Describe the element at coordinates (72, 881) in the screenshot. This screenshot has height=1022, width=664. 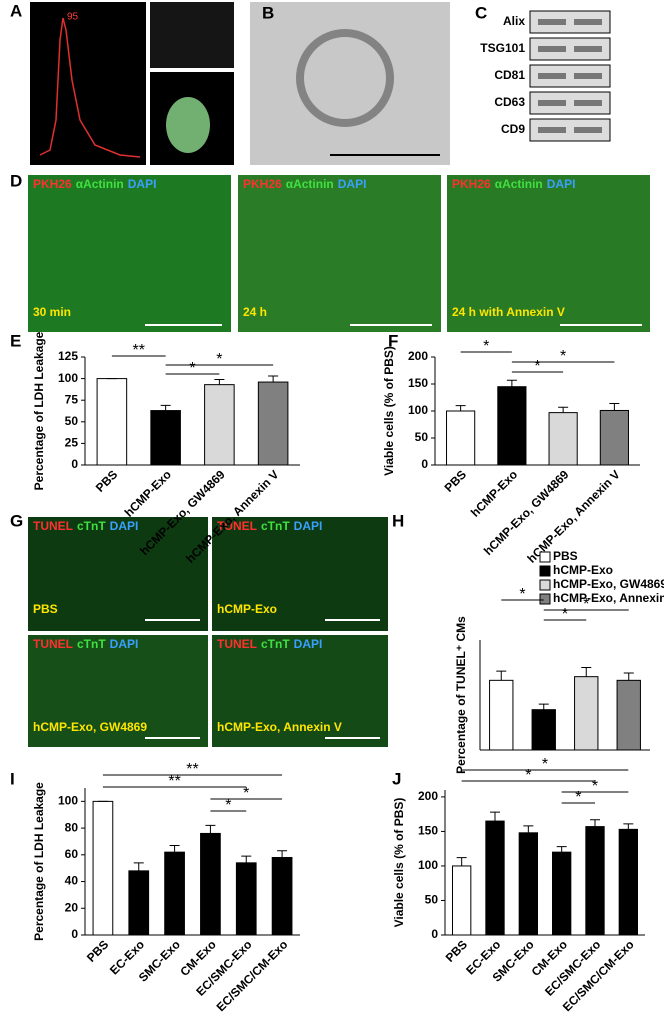
I see `y-tick-label: 40` at that location.